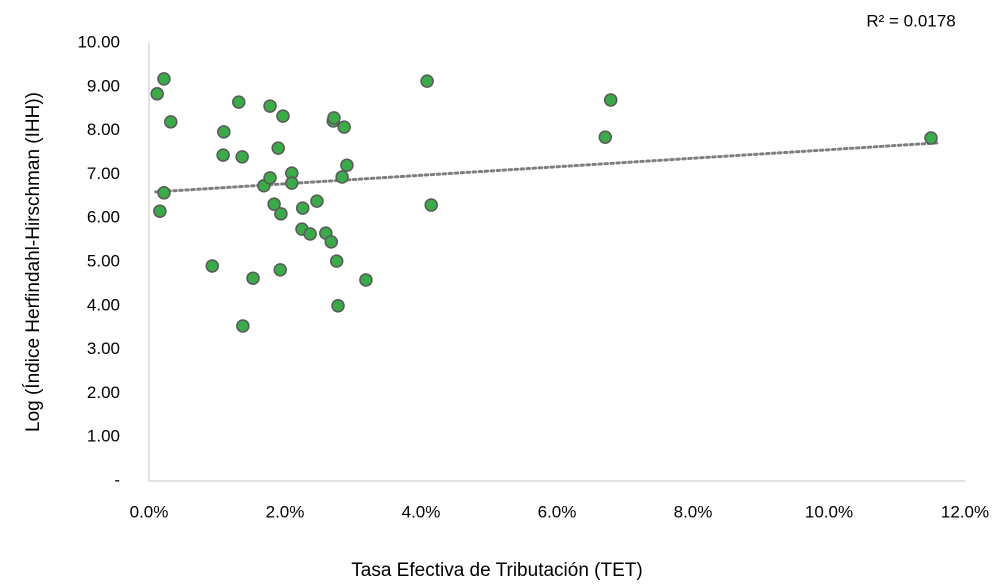 The width and height of the screenshot is (993, 585). Describe the element at coordinates (103, 304) in the screenshot. I see `y-tick-label: 4.00` at that location.